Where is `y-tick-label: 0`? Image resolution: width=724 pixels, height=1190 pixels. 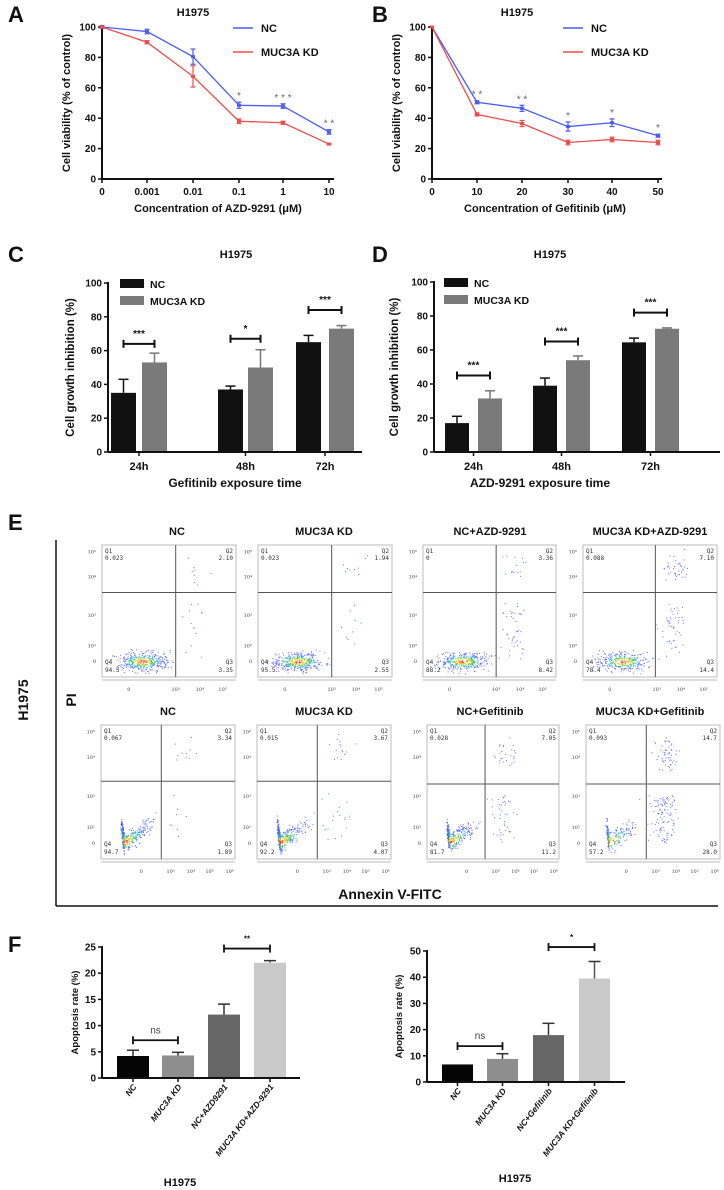 y-tick-label: 0 is located at coordinates (93, 180).